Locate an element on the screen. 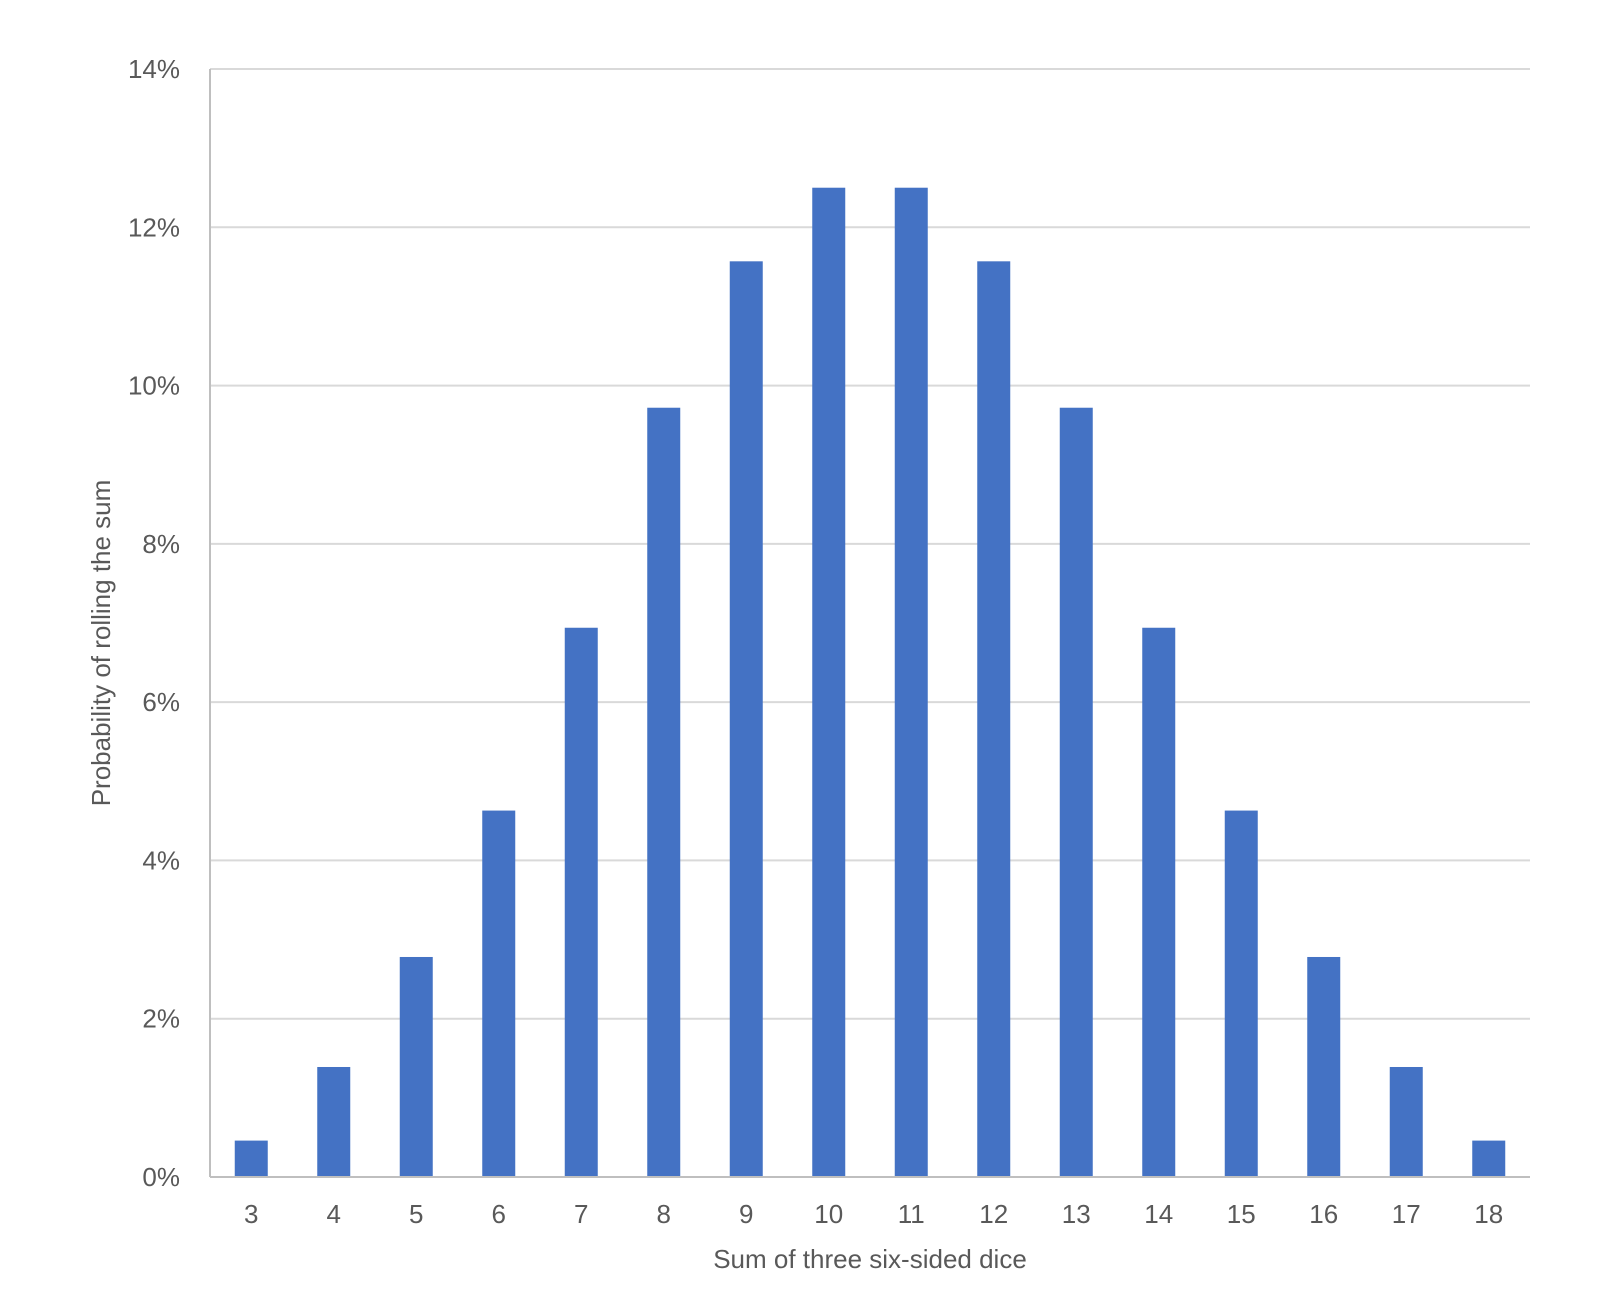  x-tick-label: 14 is located at coordinates (1158, 1214).